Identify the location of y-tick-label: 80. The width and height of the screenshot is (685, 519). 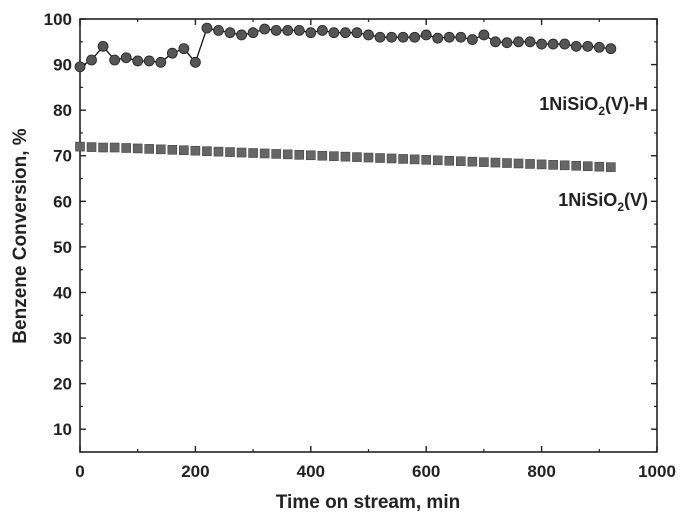
(62, 110).